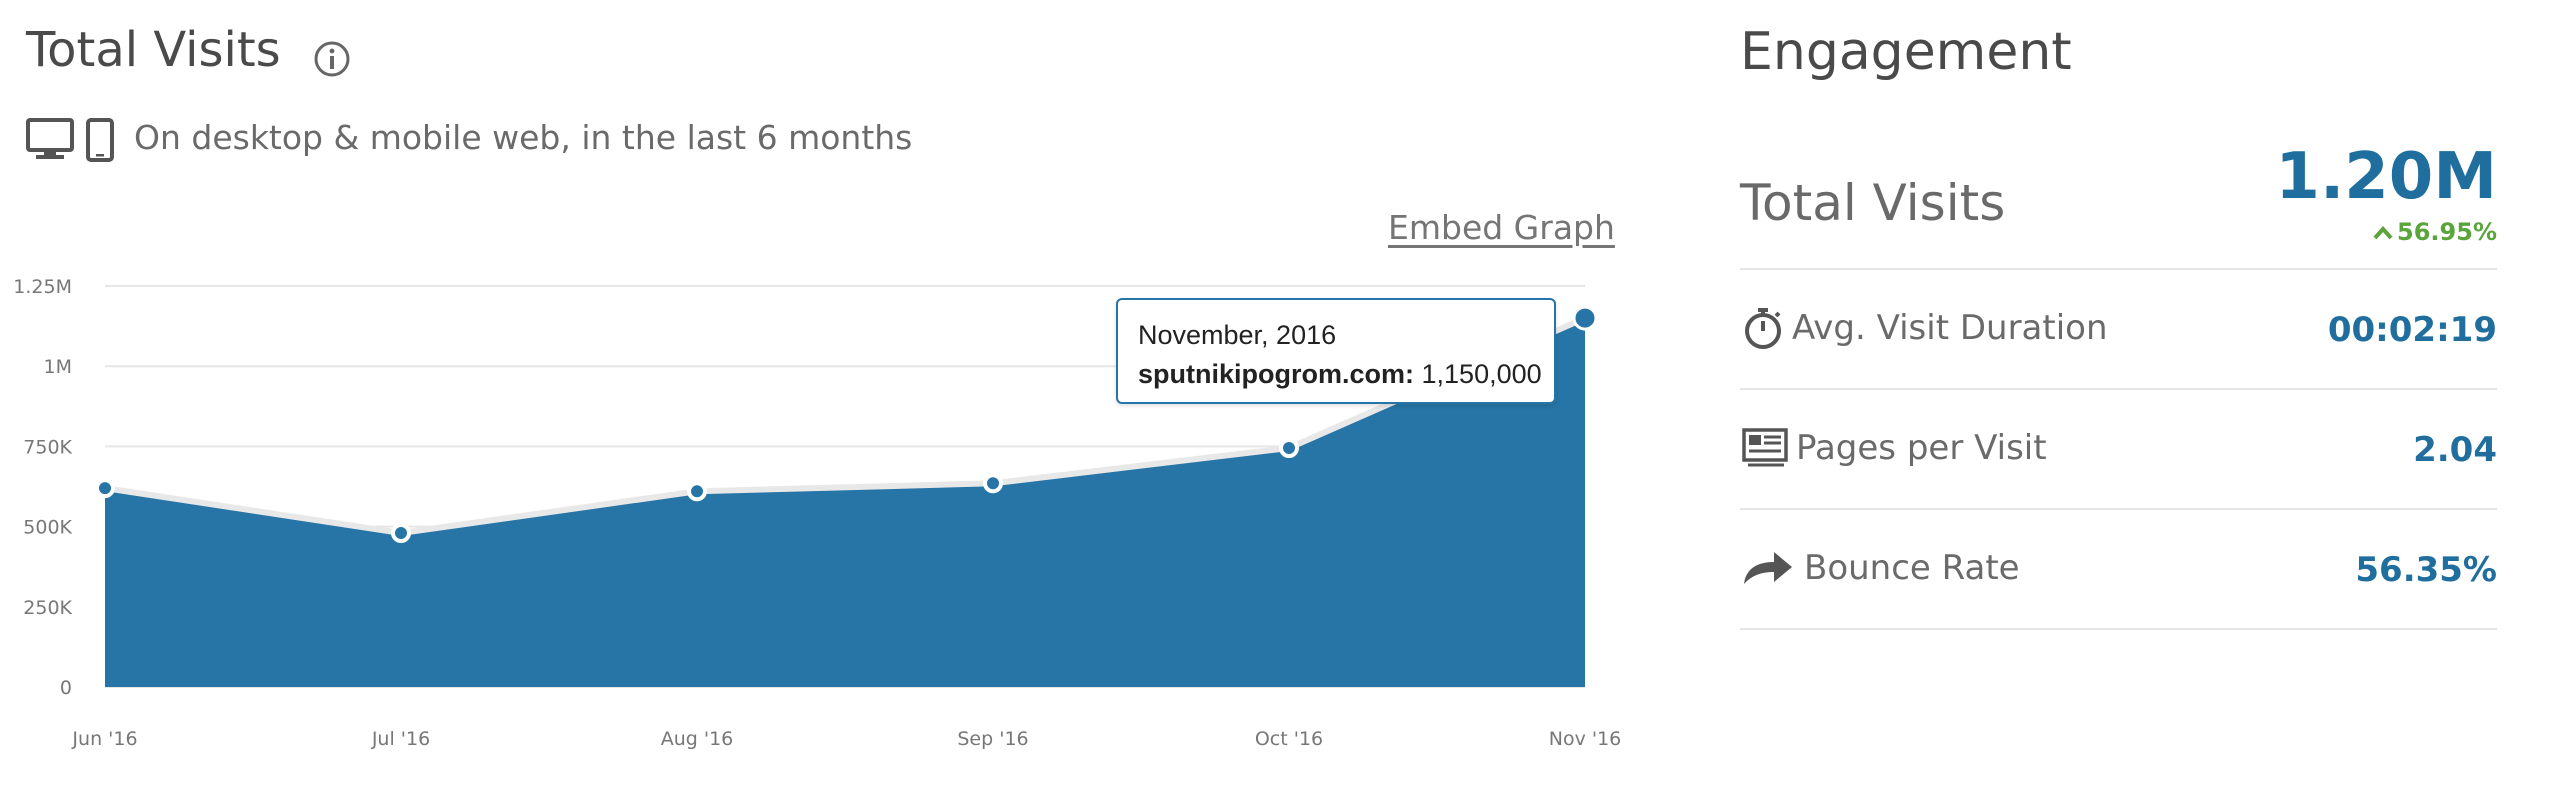 This screenshot has height=802, width=2560. Describe the element at coordinates (697, 739) in the screenshot. I see `x-tick-label: Aug '16` at that location.